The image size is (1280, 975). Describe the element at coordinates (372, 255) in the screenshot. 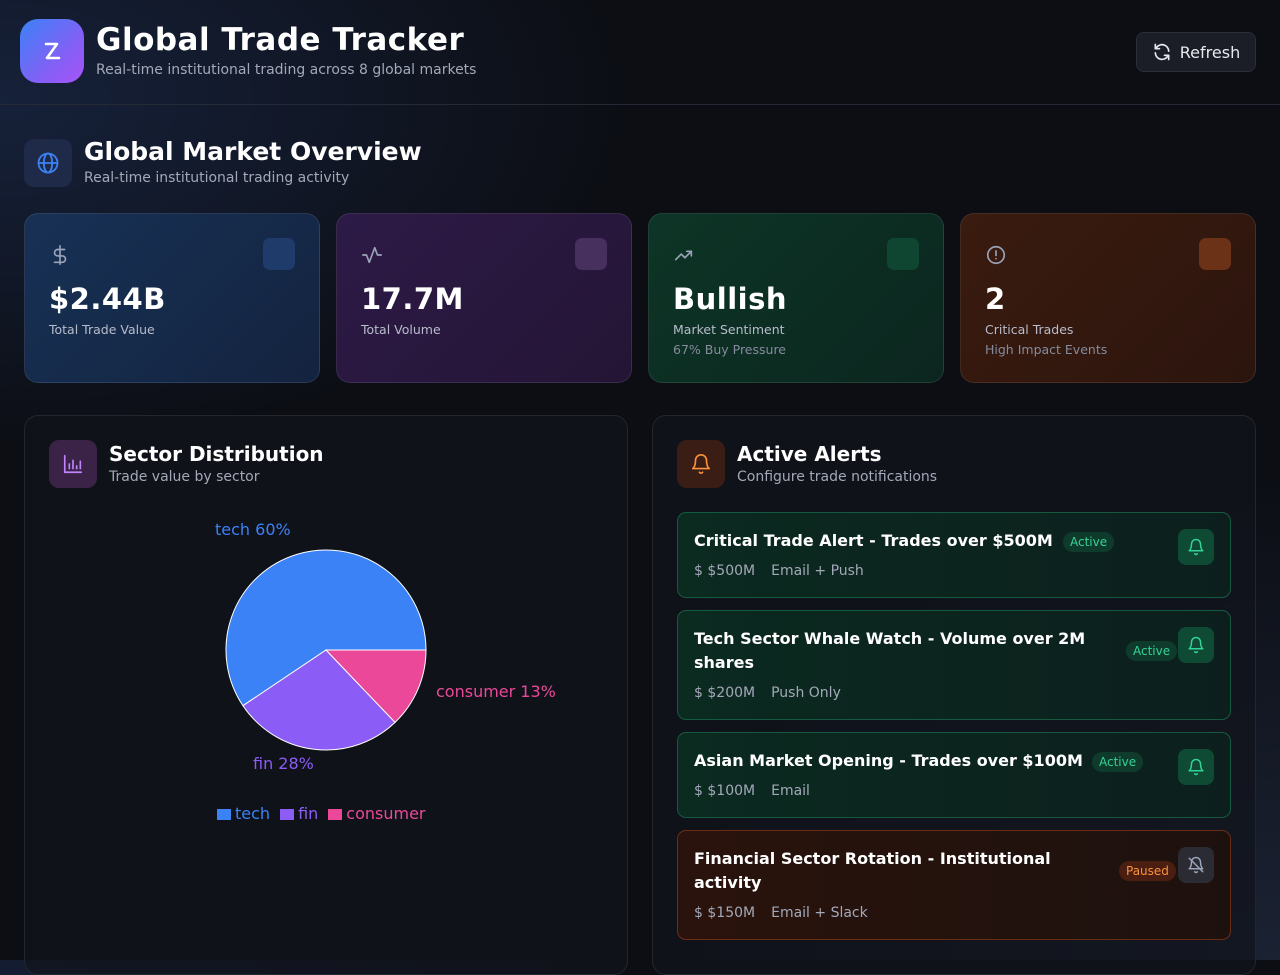

I see `activity-icon` at that location.